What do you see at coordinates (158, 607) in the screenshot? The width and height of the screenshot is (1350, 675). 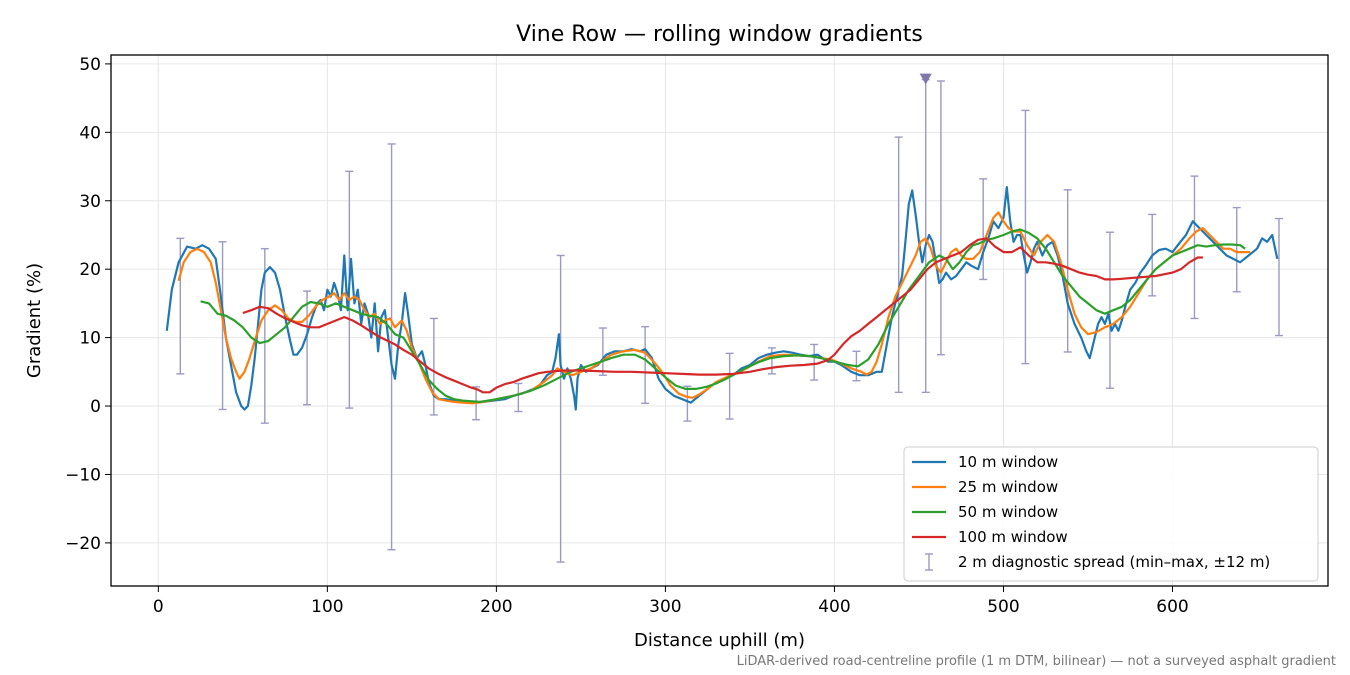 I see `x-tick-label: 0` at bounding box center [158, 607].